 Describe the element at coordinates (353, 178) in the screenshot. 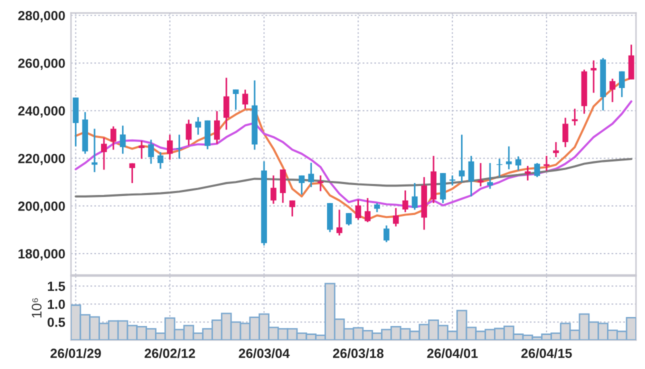

I see `line-series` at that location.